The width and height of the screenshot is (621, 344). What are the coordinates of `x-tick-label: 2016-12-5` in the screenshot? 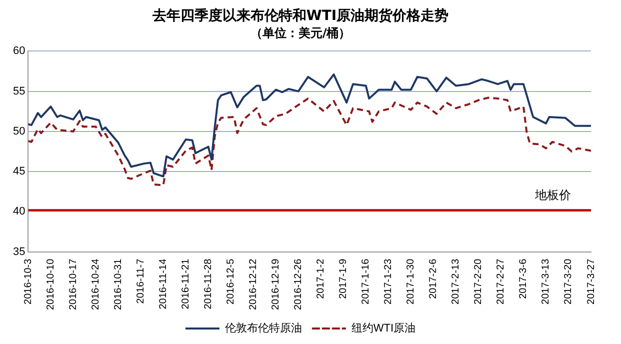 It's located at (231, 281).